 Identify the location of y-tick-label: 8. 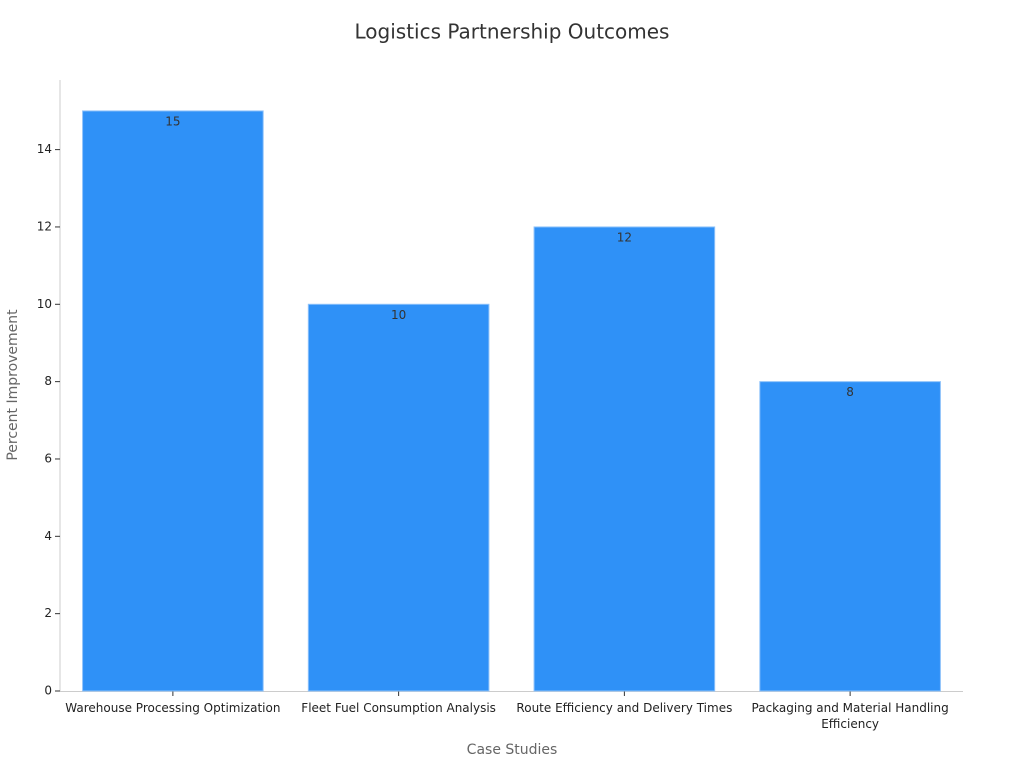
(48, 381).